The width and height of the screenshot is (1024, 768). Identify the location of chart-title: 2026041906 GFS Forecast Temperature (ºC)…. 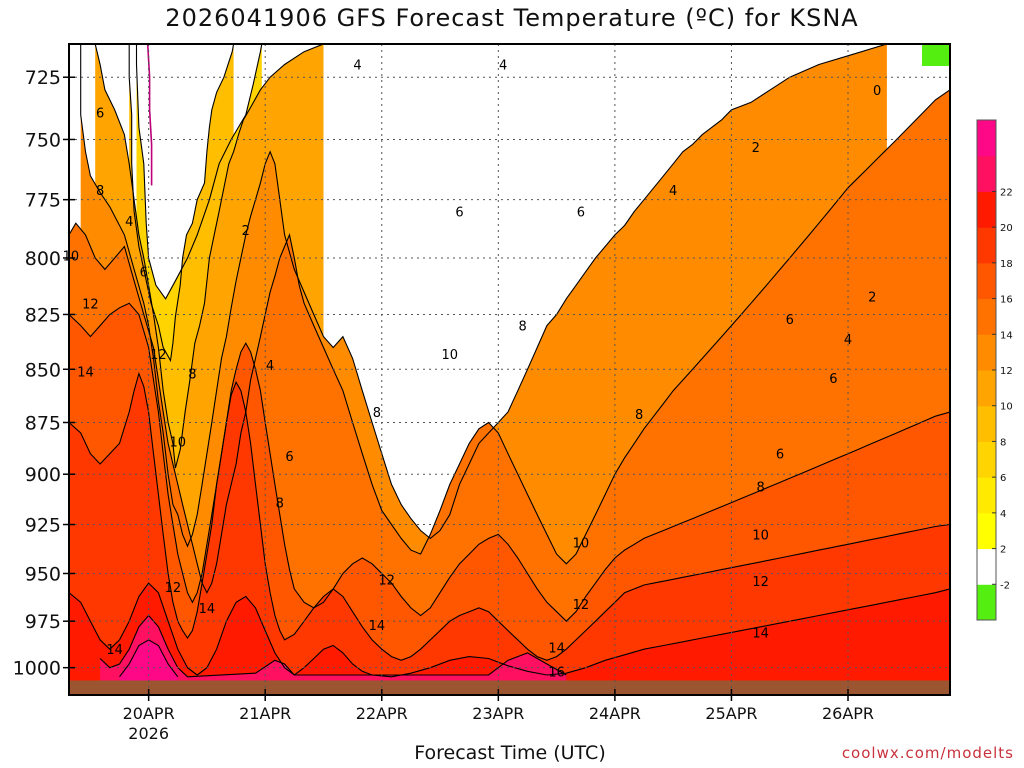
(512, 18).